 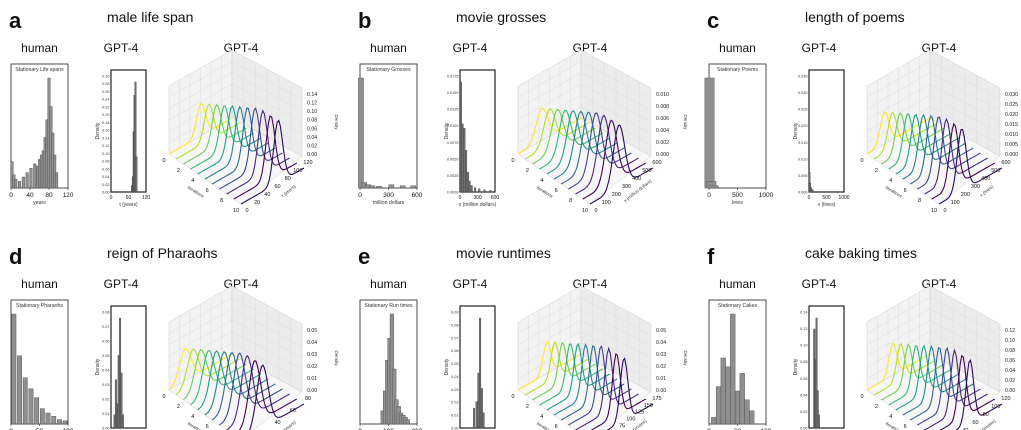 I want to click on waterfall-t-tick-label: 200, so click(x=965, y=195).